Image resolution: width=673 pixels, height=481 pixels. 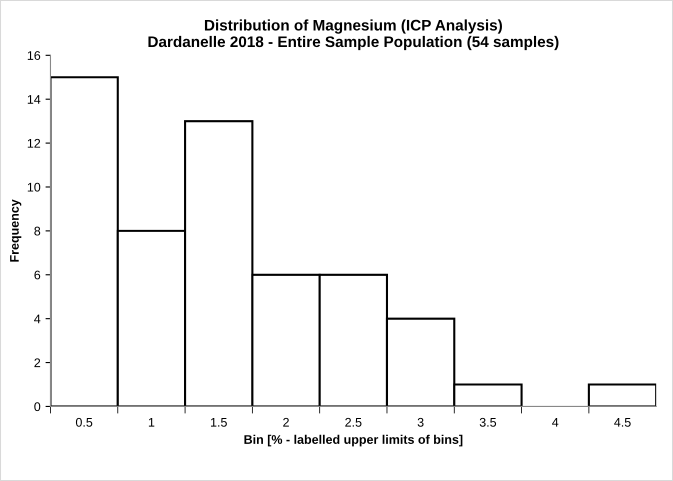 What do you see at coordinates (37, 363) in the screenshot?
I see `y-tick-label: 2` at bounding box center [37, 363].